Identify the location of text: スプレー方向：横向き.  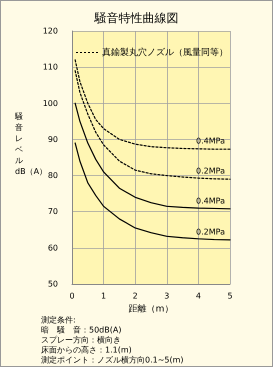
(81, 340).